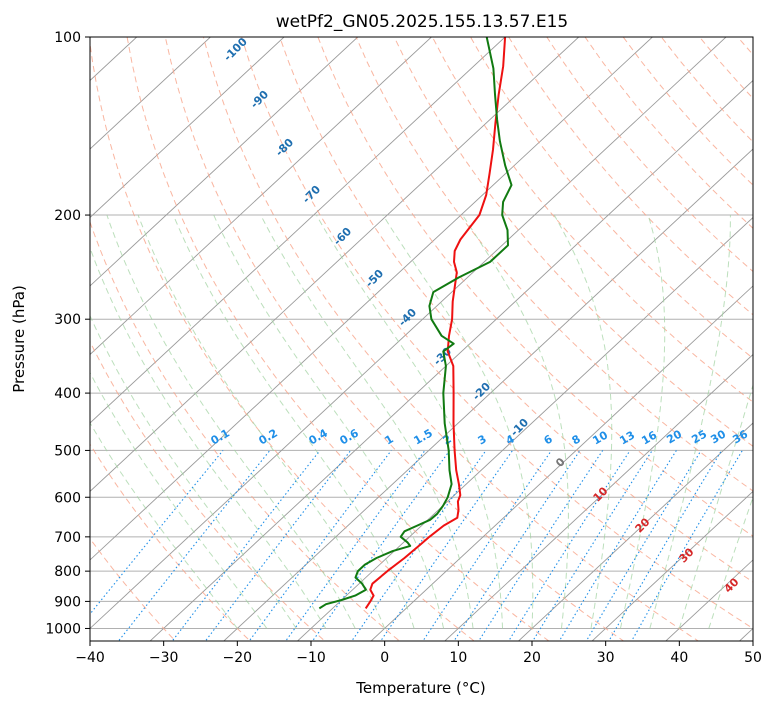 Image resolution: width=775 pixels, height=708 pixels. Describe the element at coordinates (259, 99) in the screenshot. I see `dry-adiabat-label: -90` at that location.